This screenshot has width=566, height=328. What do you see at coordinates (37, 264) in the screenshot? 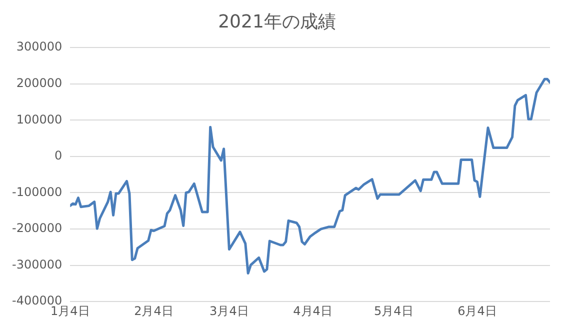
I see `y-tick-label: -300000` at bounding box center [37, 264].